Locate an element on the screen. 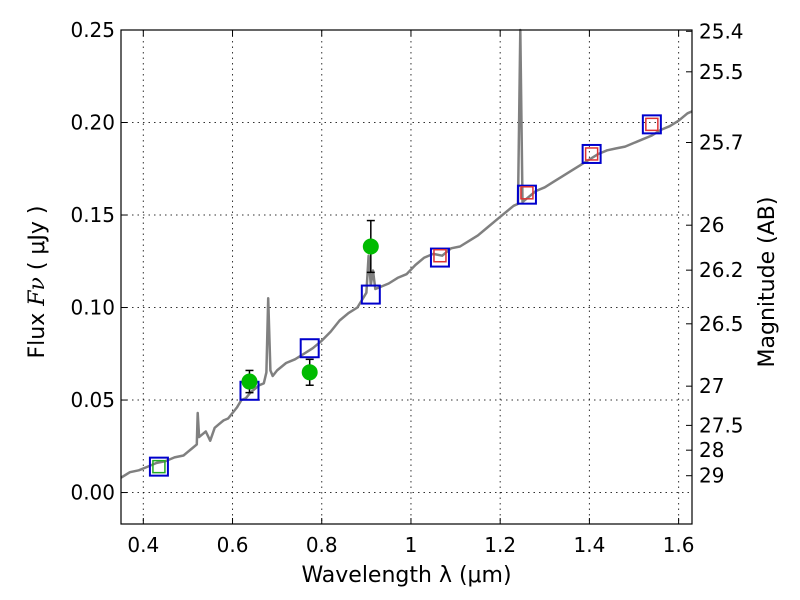 The image size is (800, 600). magnitude-tick-label: 28 is located at coordinates (711, 450).